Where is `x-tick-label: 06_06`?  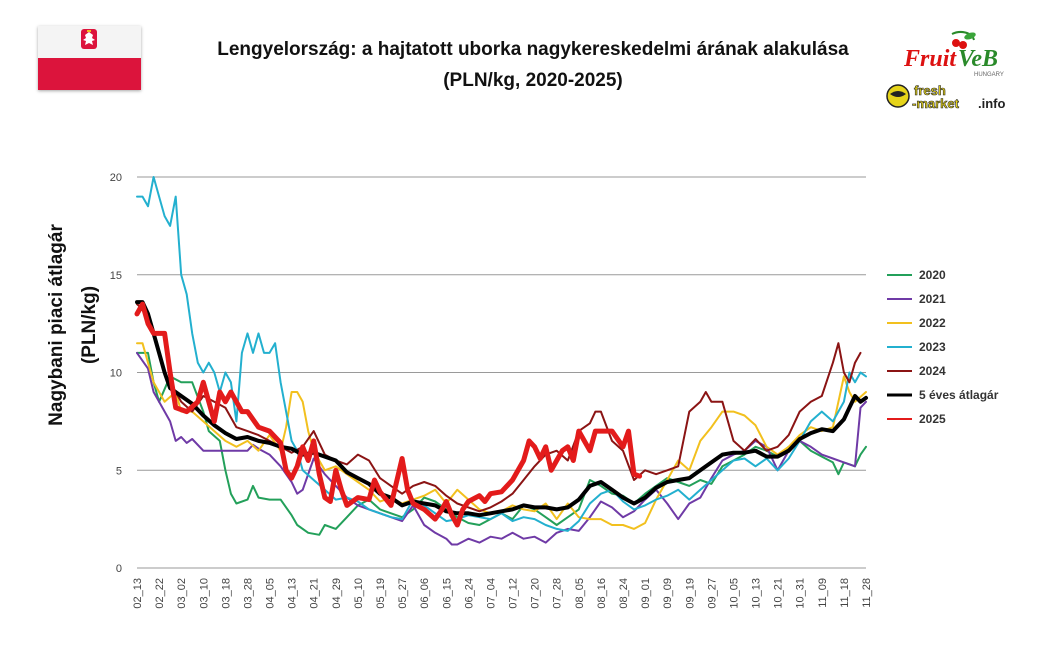
x-tick-label: 06_06 is located at coordinates (425, 593).